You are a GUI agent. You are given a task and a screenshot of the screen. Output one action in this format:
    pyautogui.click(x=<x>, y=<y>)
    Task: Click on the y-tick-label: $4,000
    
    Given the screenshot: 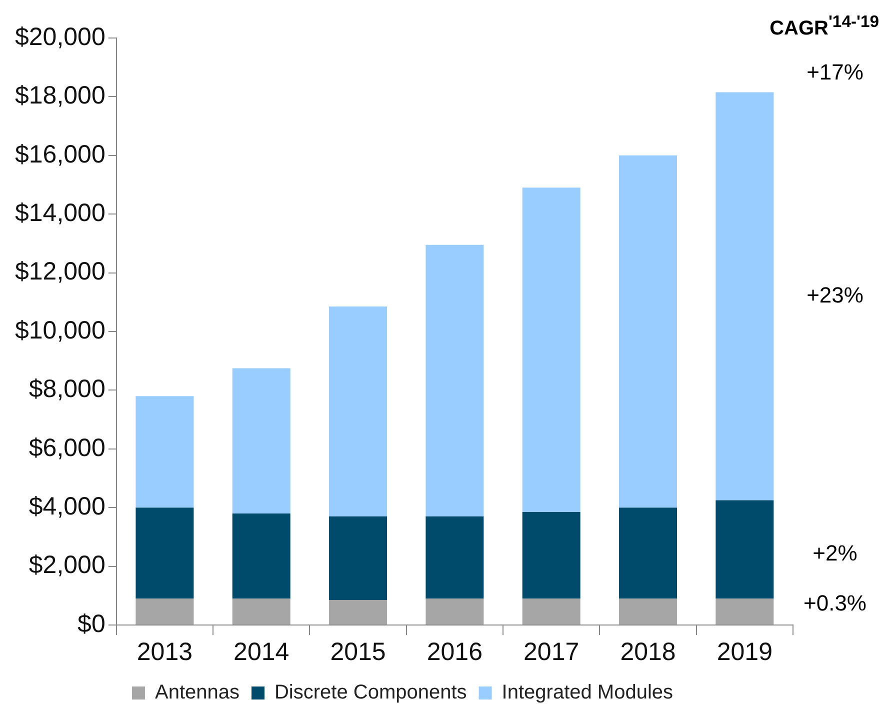 What is the action you would take?
    pyautogui.click(x=67, y=506)
    